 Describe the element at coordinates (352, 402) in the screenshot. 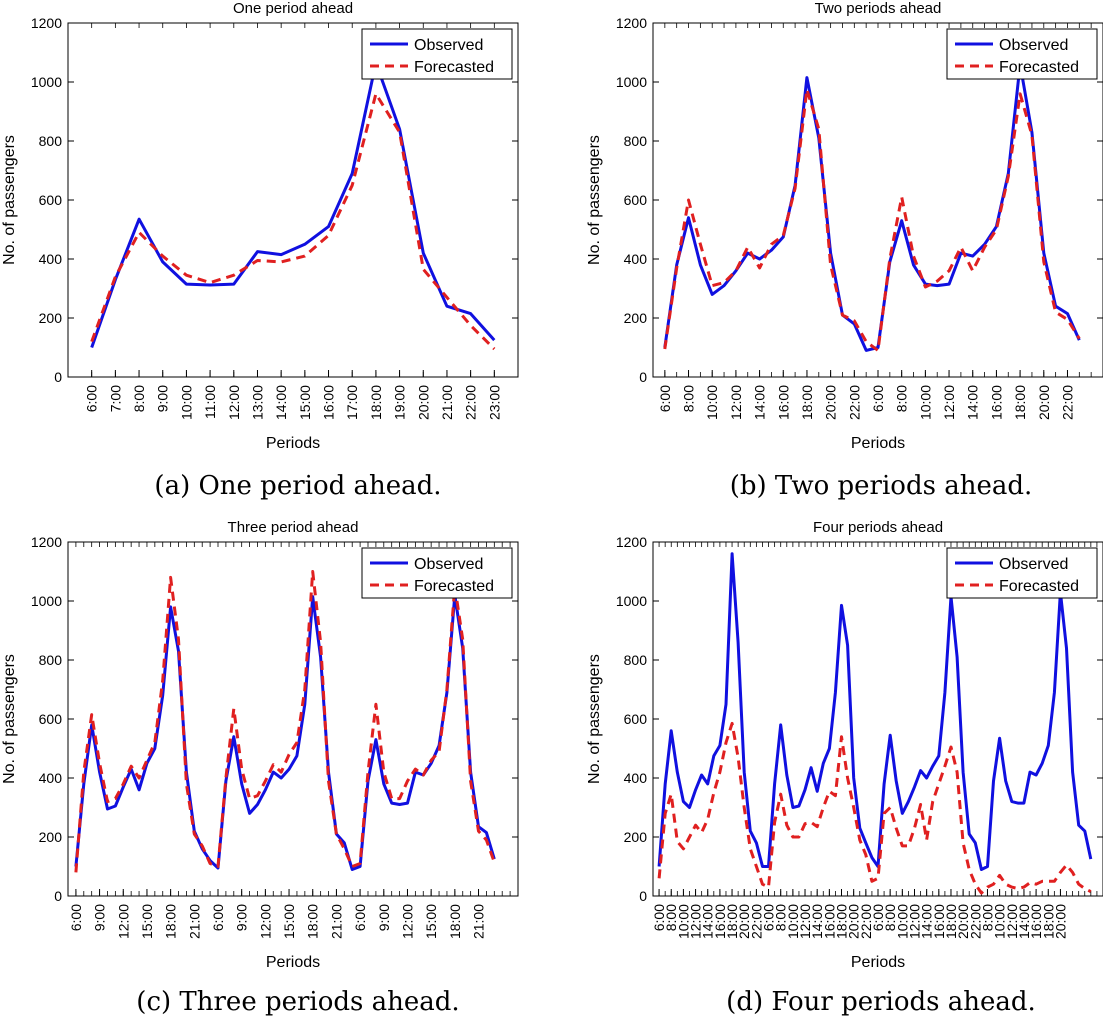

I see `x-tick-label: 17:00` at that location.